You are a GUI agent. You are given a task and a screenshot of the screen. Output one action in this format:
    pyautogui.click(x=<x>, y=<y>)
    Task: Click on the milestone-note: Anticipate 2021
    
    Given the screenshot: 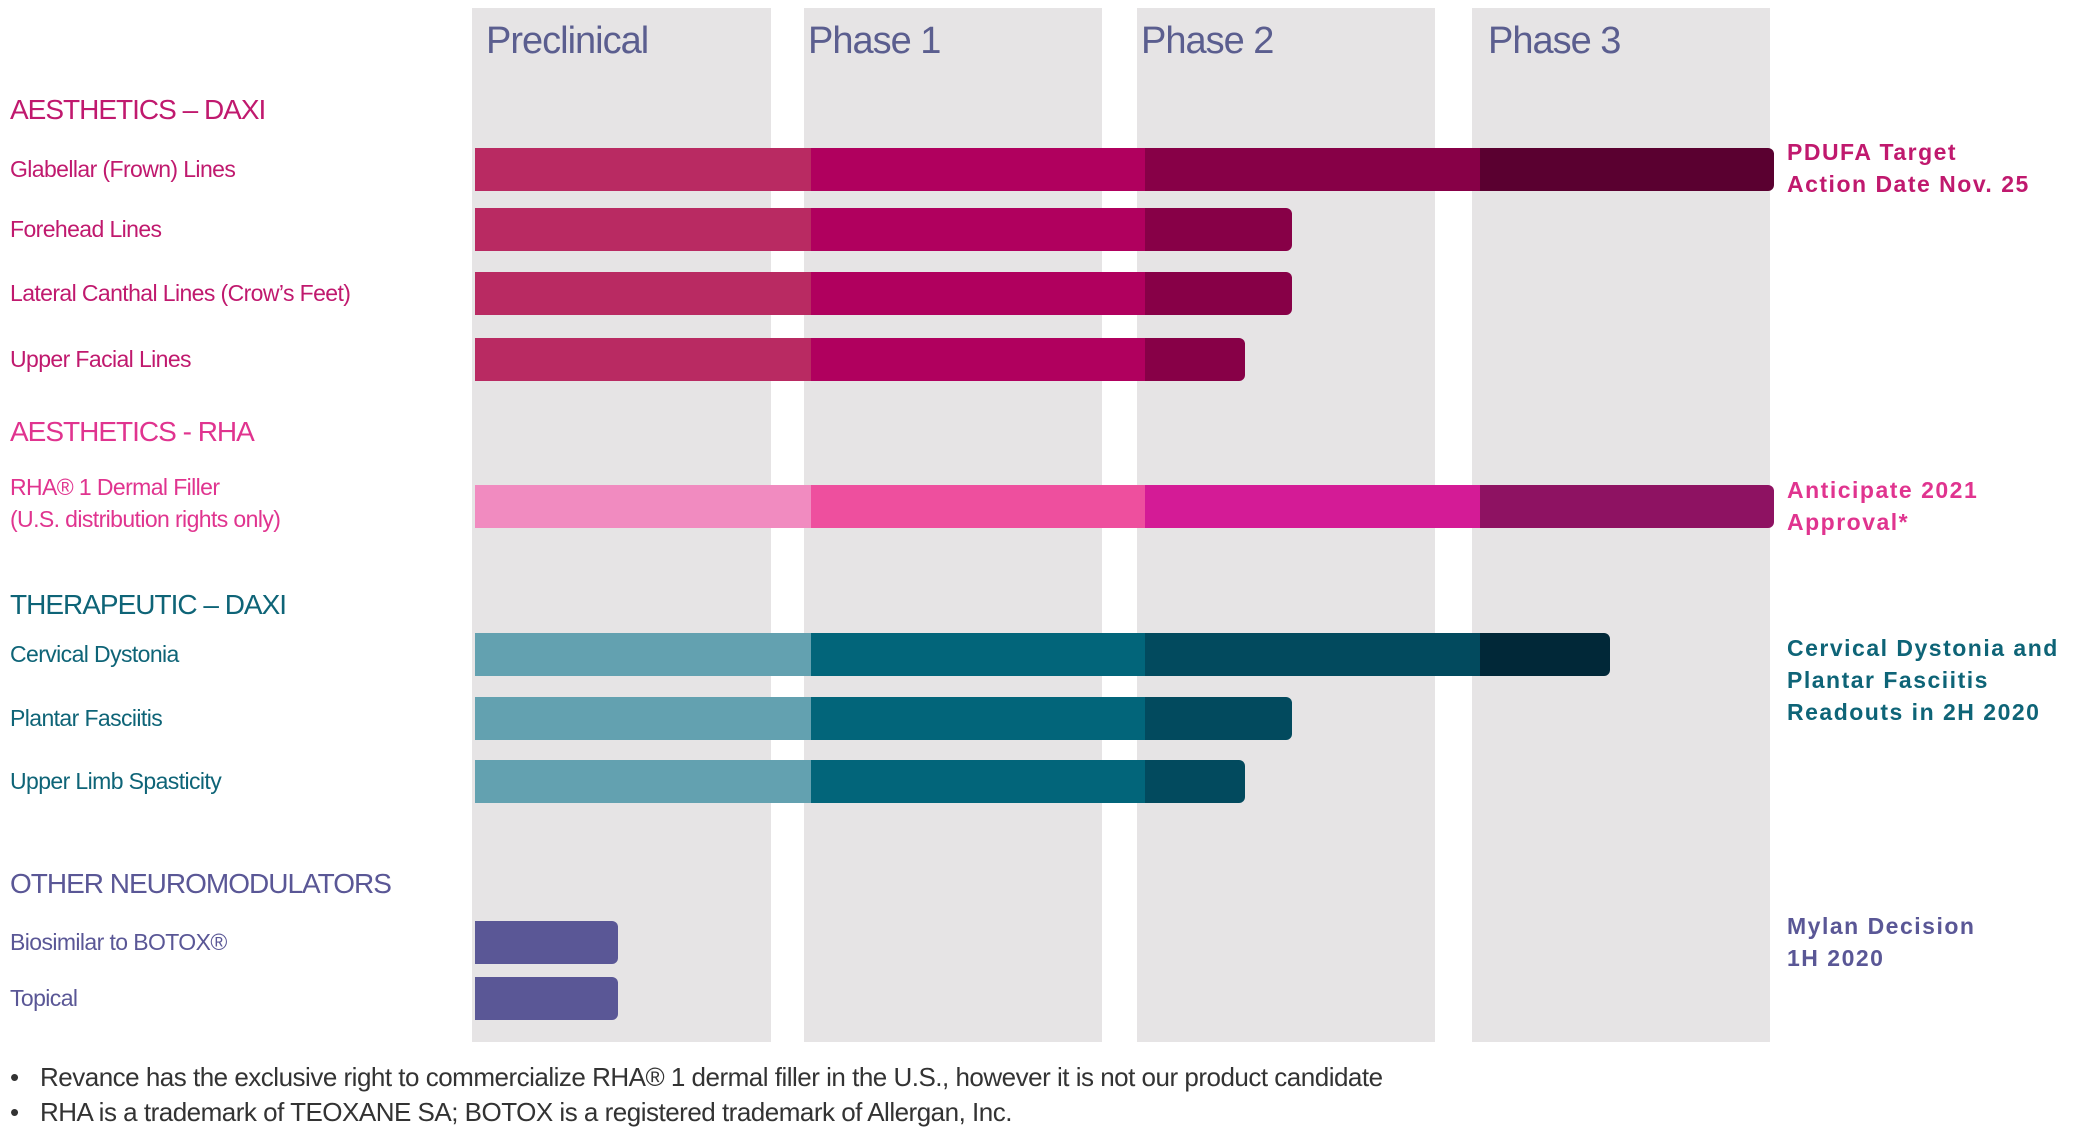 What is the action you would take?
    pyautogui.click(x=1883, y=490)
    